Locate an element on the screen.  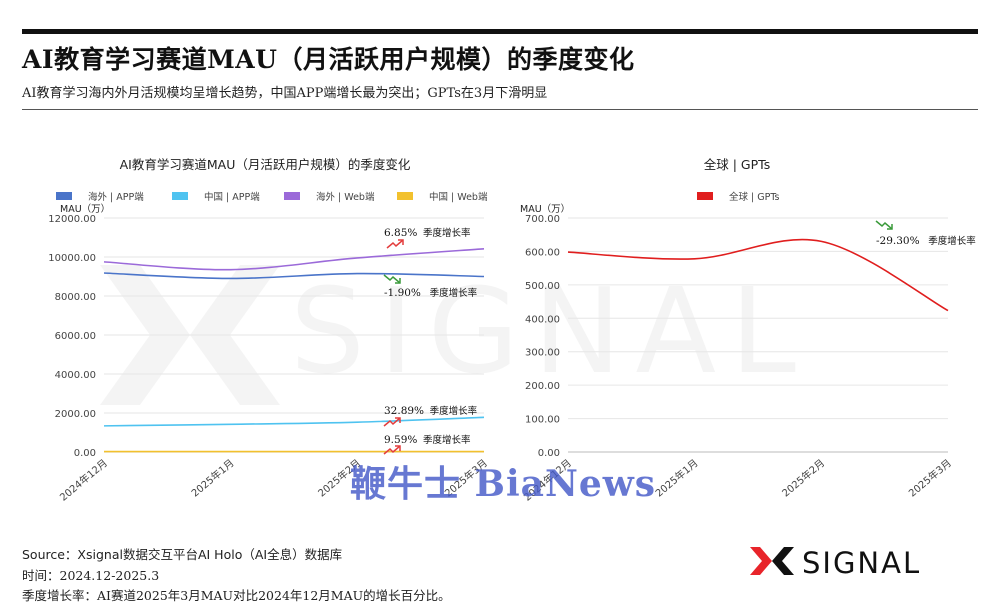
y-tick-label: 600.00 is located at coordinates (542, 252).